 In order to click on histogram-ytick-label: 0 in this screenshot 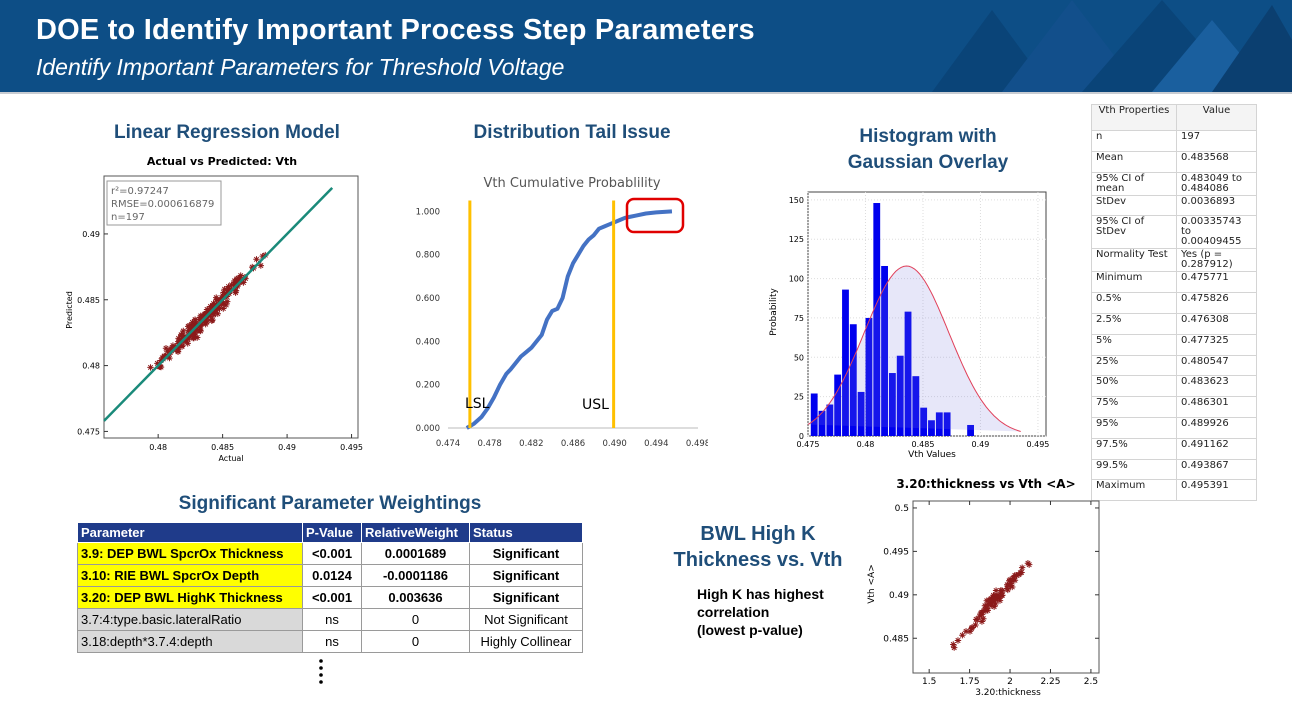, I will do `click(801, 436)`.